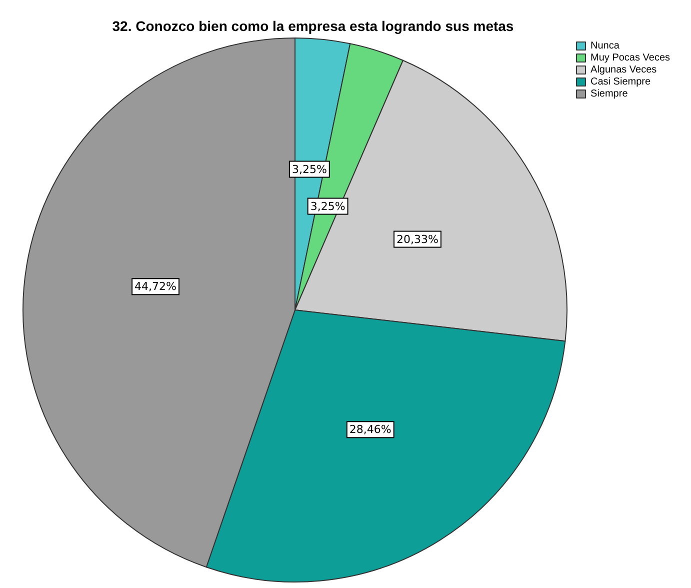 This screenshot has width=691, height=588. I want to click on legend-label: Siempre, so click(609, 94).